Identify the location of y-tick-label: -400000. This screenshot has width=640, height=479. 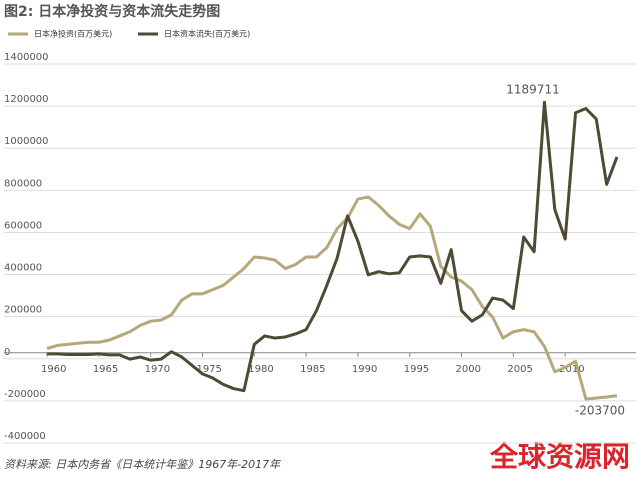
(25, 436).